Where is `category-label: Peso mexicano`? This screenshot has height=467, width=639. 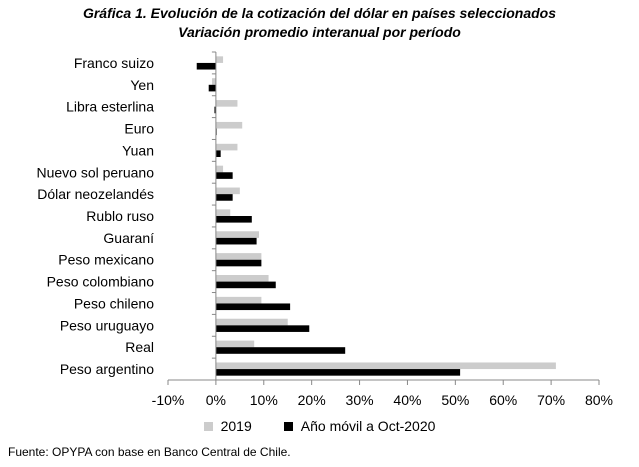 category-label: Peso mexicano is located at coordinates (106, 260).